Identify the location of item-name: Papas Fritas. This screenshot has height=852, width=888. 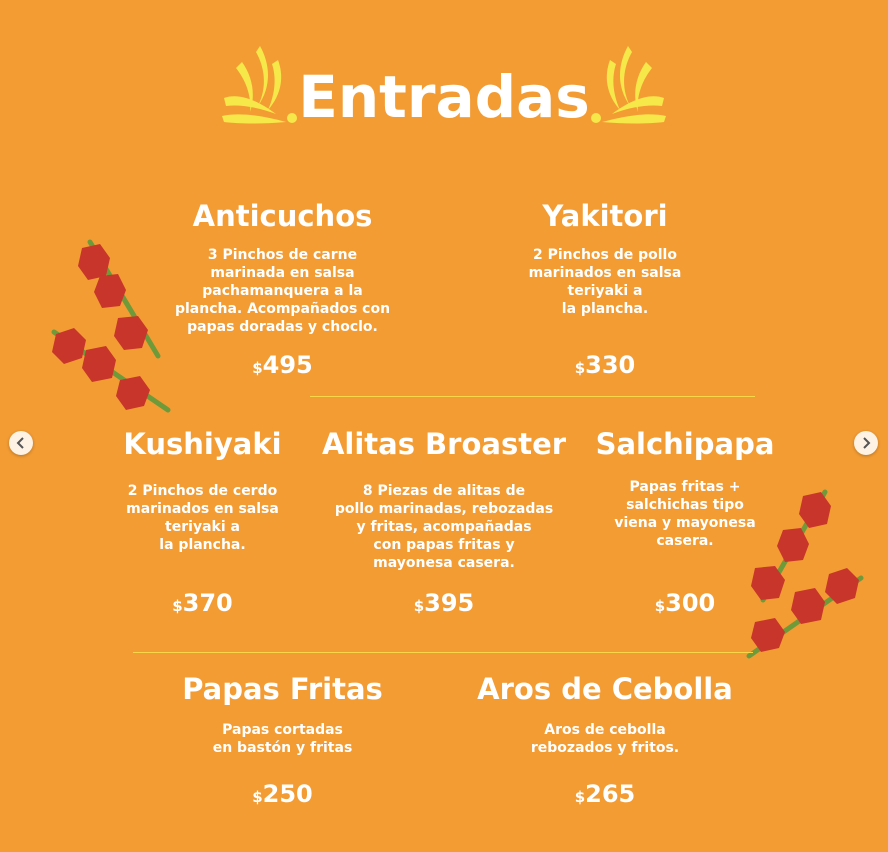
(282, 689).